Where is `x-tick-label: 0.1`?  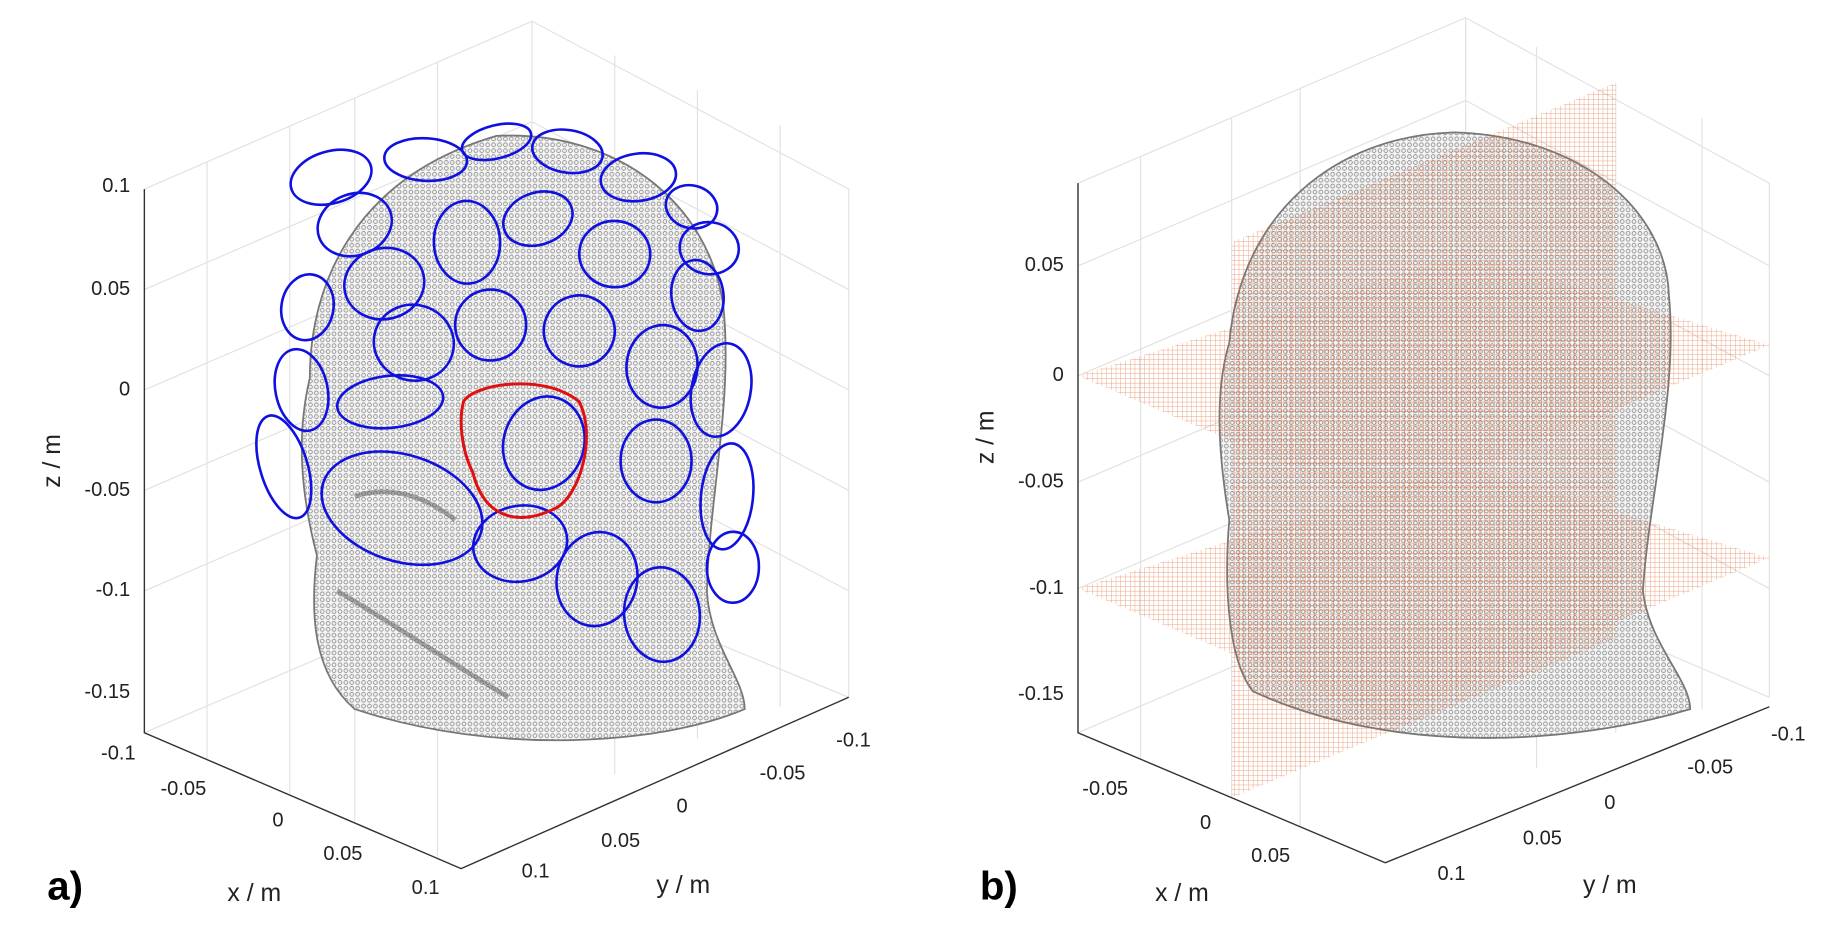
x-tick-label: 0.1 is located at coordinates (426, 888).